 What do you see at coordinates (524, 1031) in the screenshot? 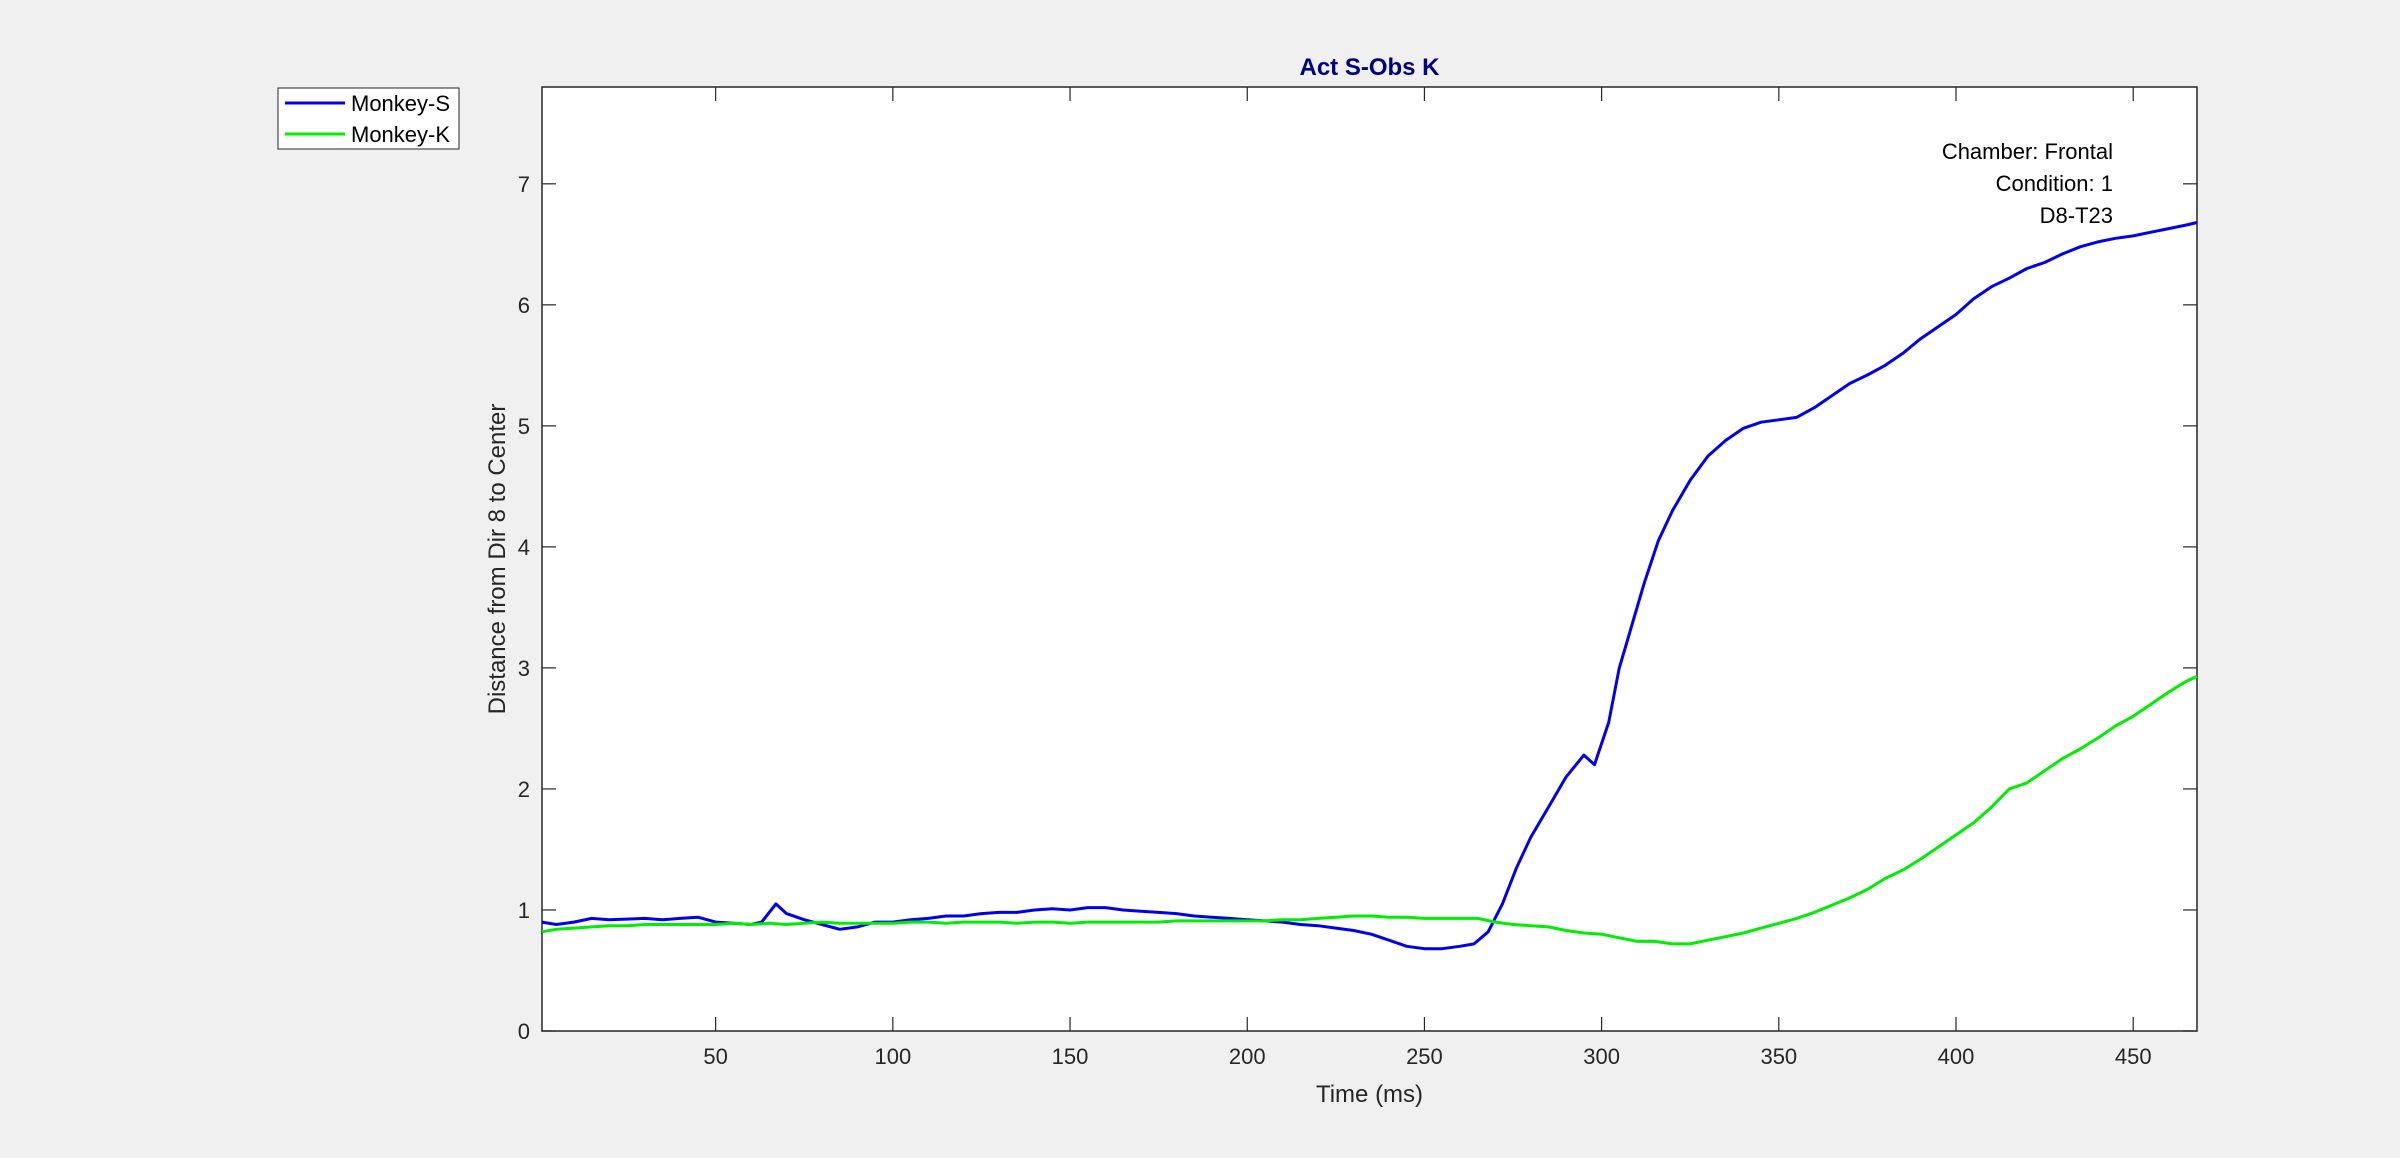
I see `y-tick-label: 0` at bounding box center [524, 1031].